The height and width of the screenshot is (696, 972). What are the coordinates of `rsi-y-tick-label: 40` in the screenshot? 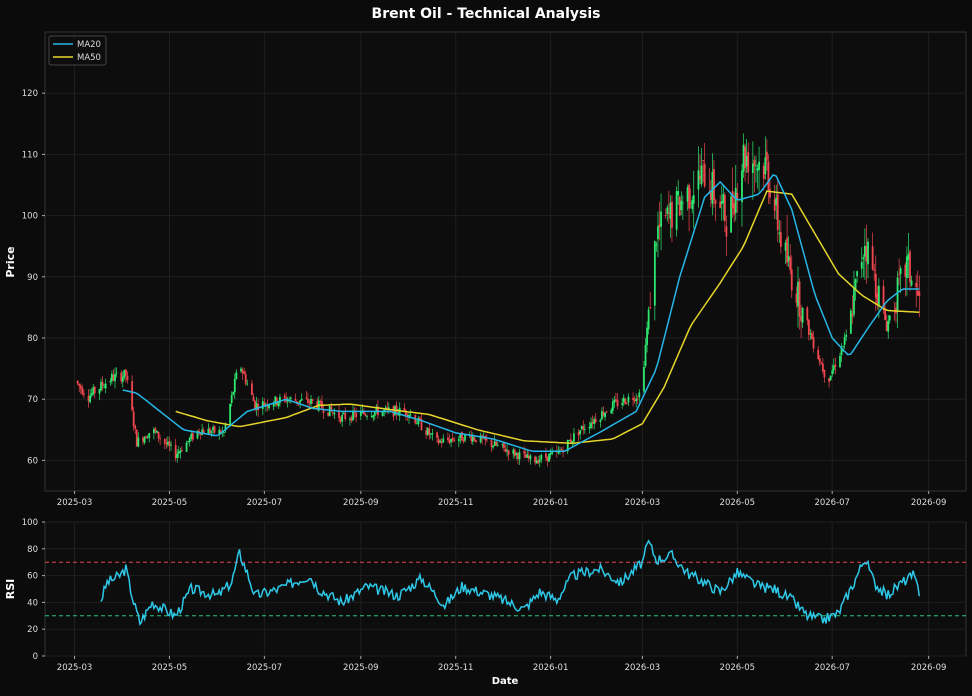 It's located at (32, 603).